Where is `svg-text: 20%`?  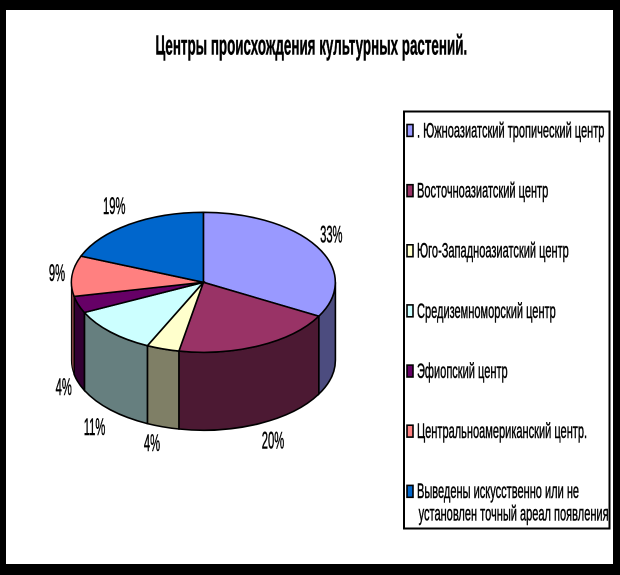 svg-text: 20% is located at coordinates (273, 440).